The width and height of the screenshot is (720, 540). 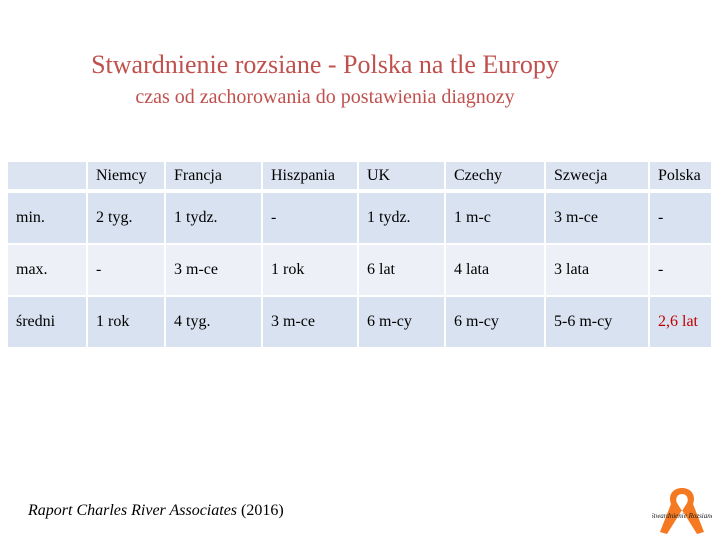 I want to click on awareness-ribbon-icon: Stwardnienie Rozsiane, so click(x=682, y=511).